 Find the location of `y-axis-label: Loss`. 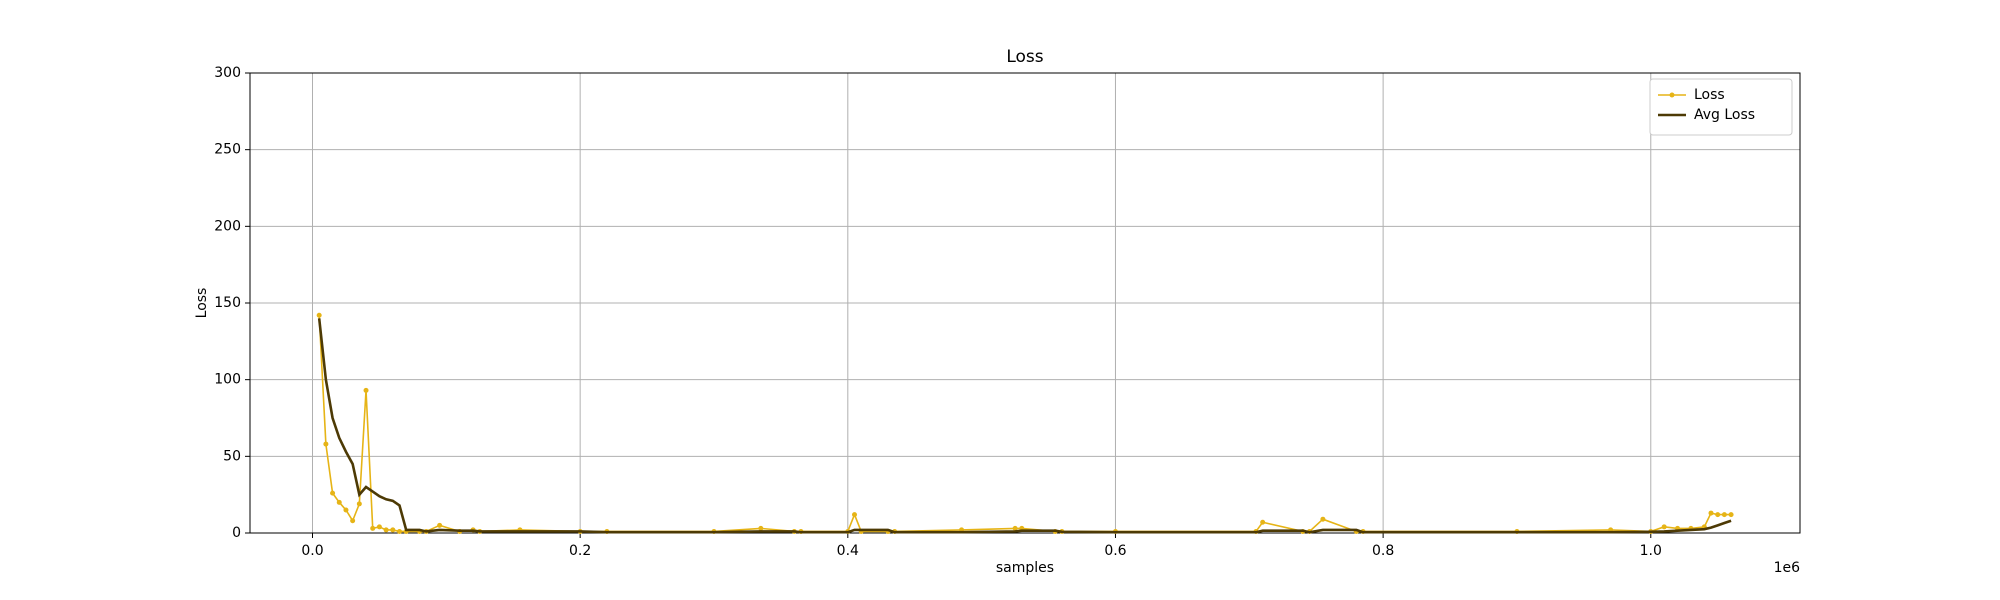

y-axis-label: Loss is located at coordinates (202, 303).